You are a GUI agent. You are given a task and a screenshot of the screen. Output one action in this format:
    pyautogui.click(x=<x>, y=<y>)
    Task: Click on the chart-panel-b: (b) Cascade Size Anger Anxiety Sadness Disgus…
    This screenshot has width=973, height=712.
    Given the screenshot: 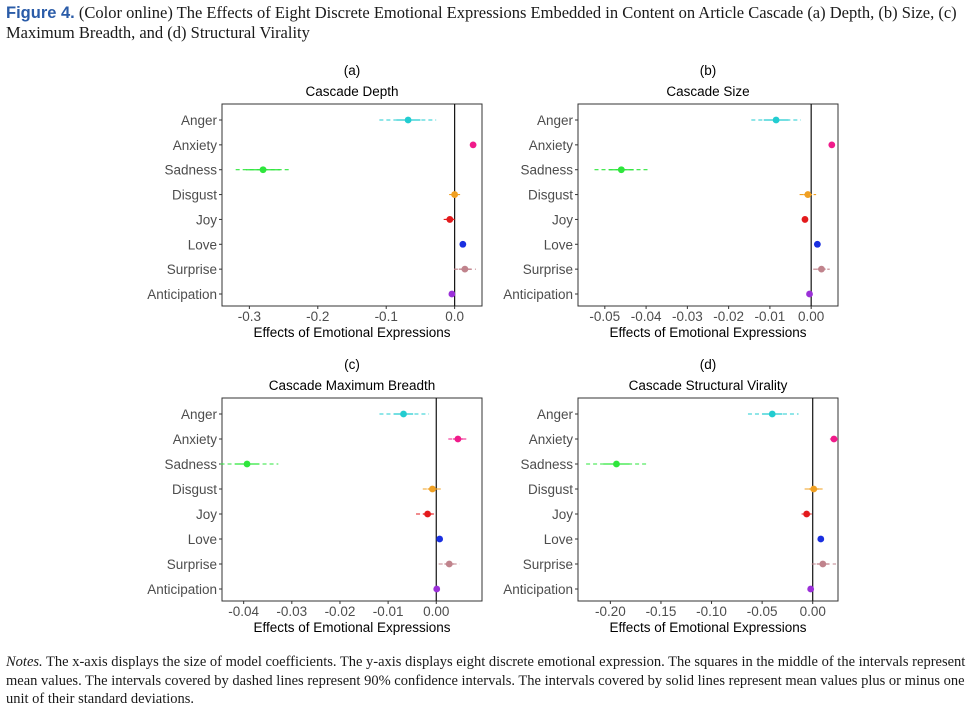 What is the action you would take?
    pyautogui.click(x=671, y=201)
    